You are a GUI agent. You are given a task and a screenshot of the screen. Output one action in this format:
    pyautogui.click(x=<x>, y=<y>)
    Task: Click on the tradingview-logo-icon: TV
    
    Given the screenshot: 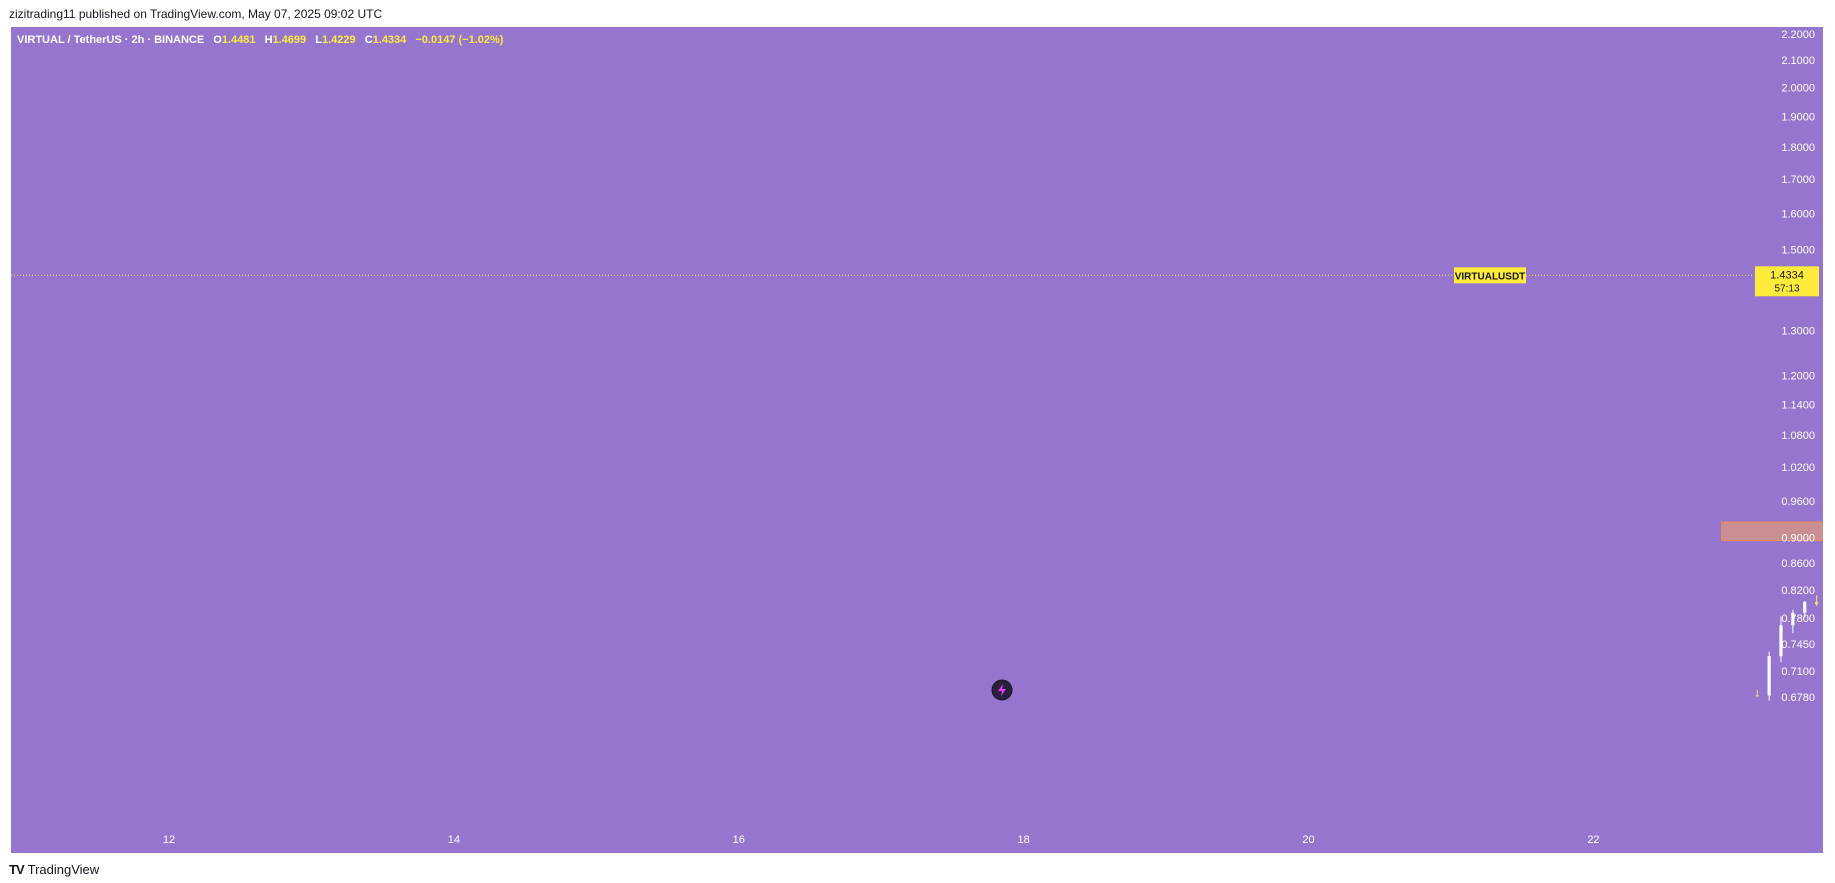 What is the action you would take?
    pyautogui.click(x=17, y=869)
    